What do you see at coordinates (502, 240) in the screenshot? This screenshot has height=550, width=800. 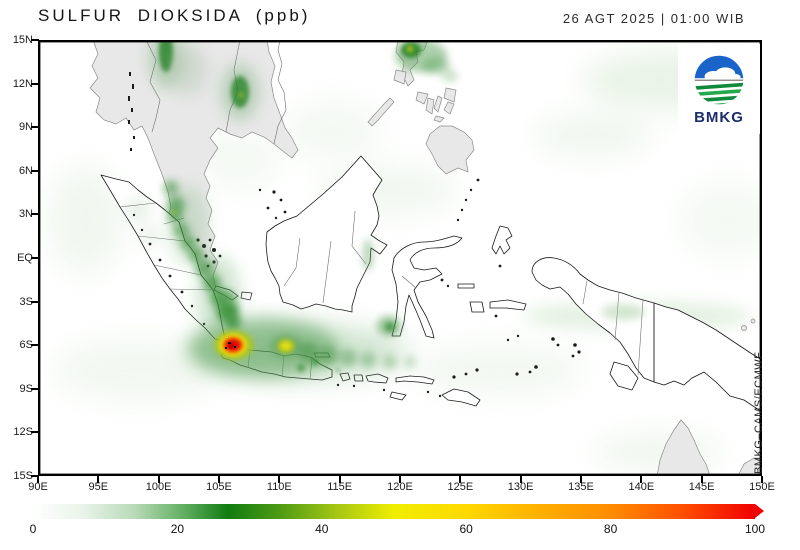 I see `halmahera` at bounding box center [502, 240].